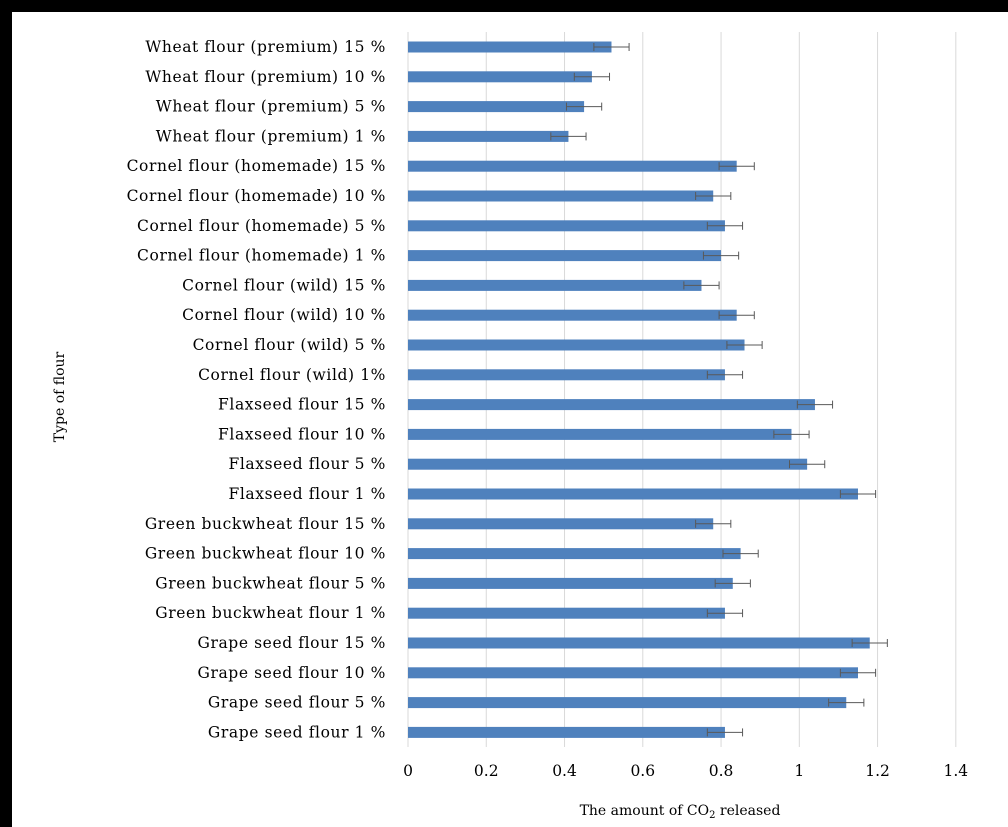  I want to click on x-tick-label: 0.2, so click(486, 771).